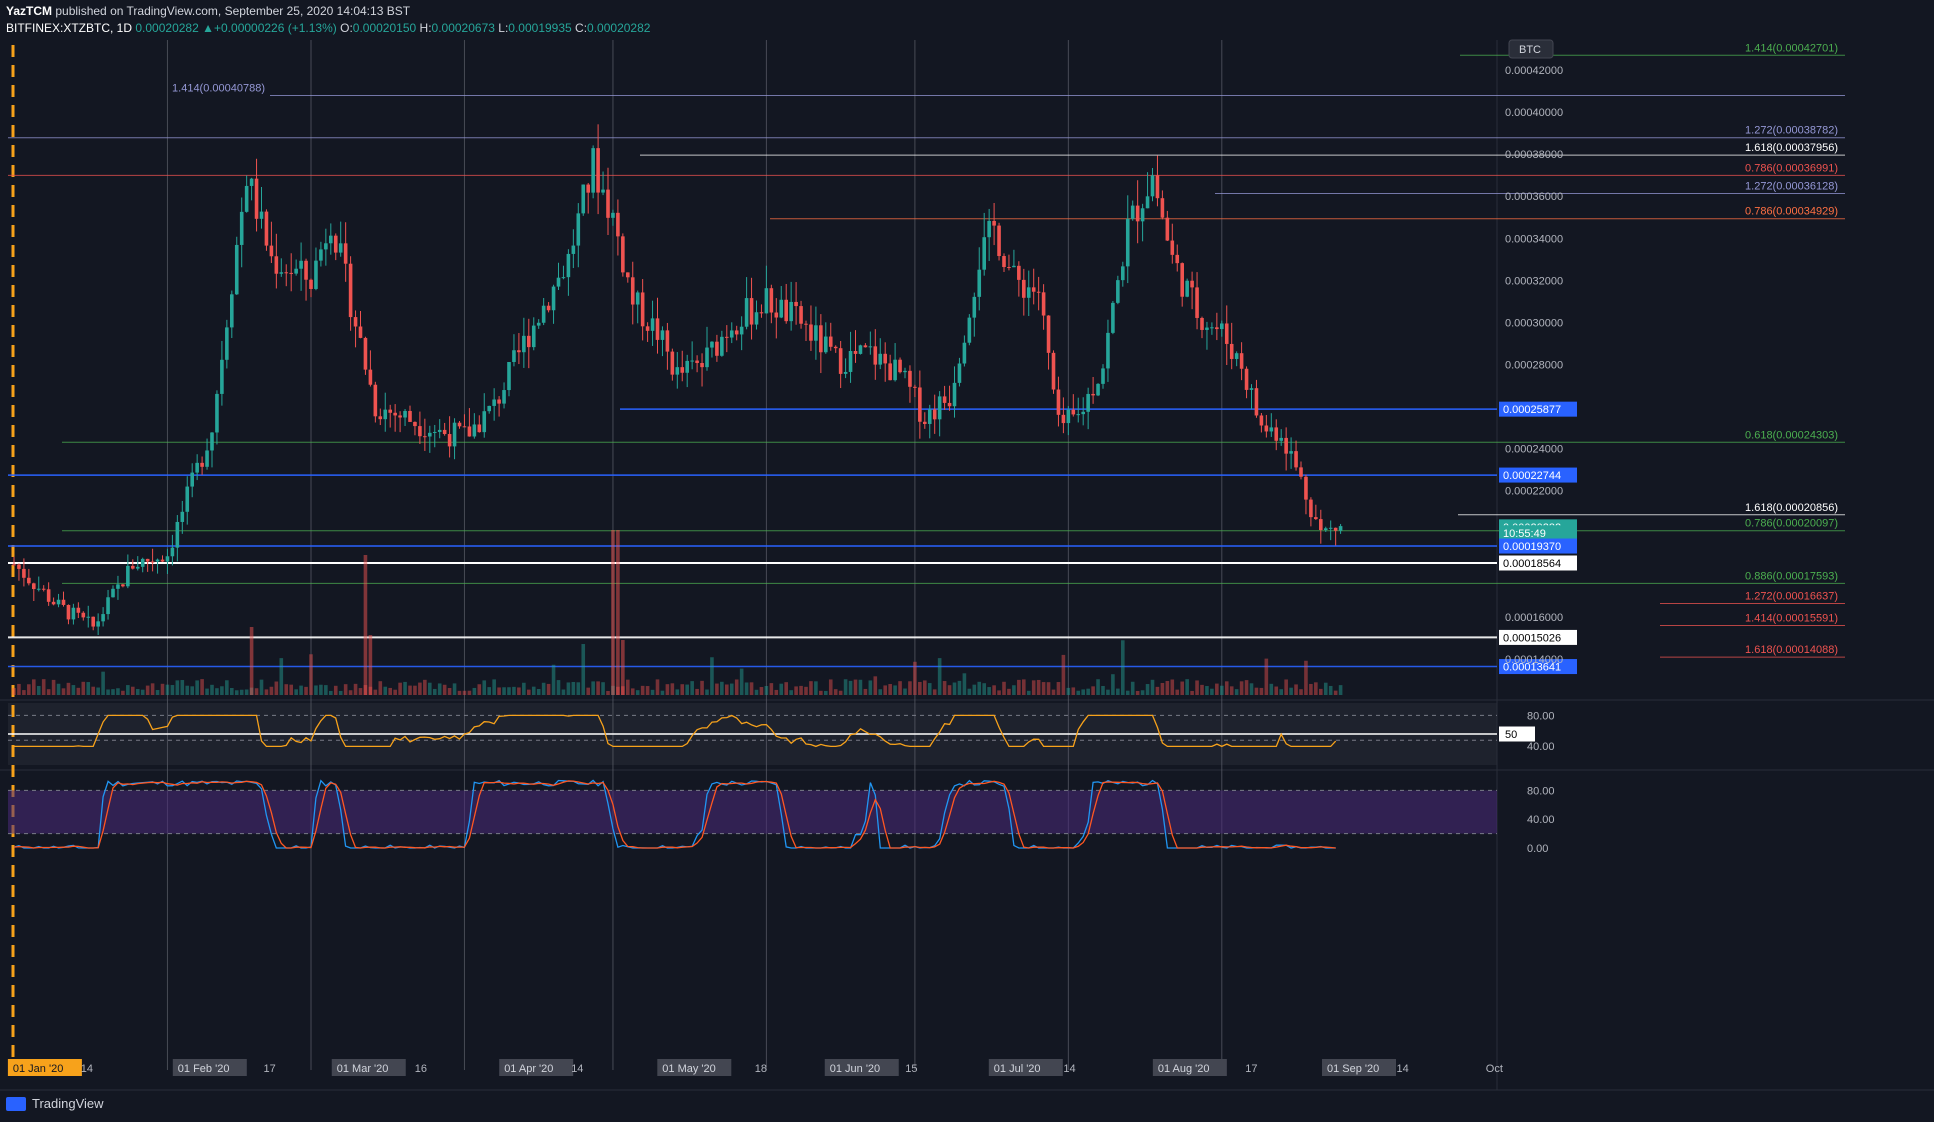  Describe the element at coordinates (218, 88) in the screenshot. I see `fib-level-label: 1.414(0.00040788)` at that location.